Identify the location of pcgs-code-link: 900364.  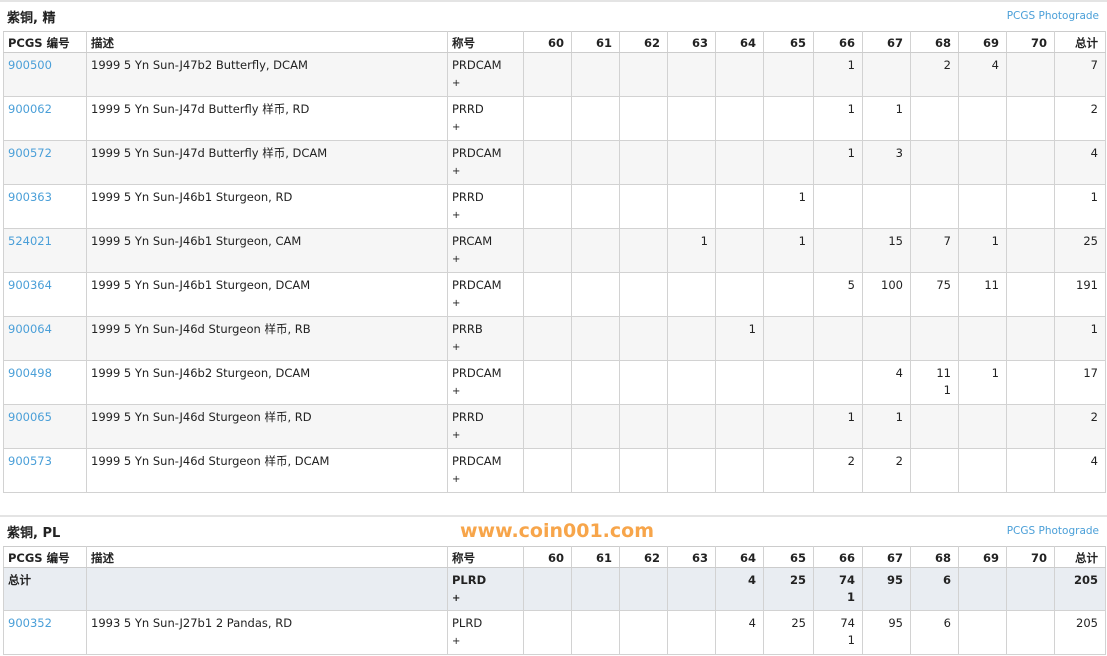
(30, 285).